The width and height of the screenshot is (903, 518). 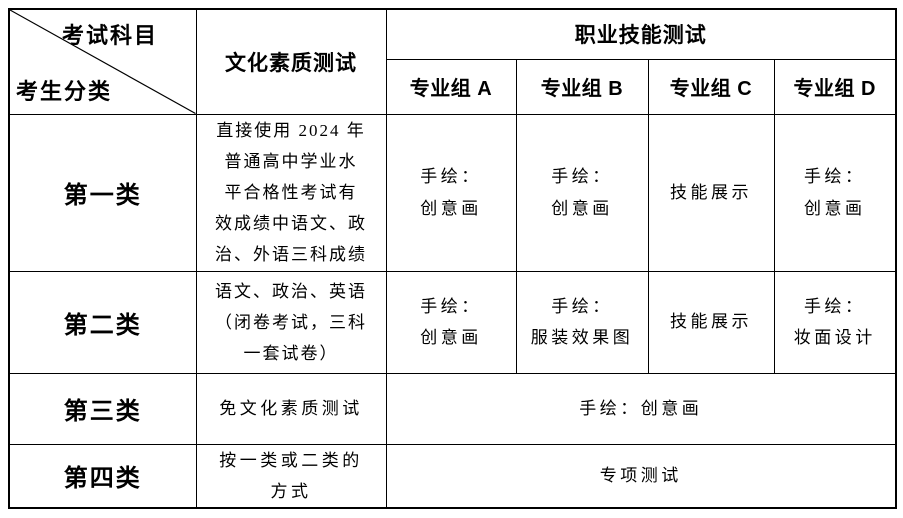 I want to click on category-2-group-c-cell: 技能展示, so click(x=711, y=322).